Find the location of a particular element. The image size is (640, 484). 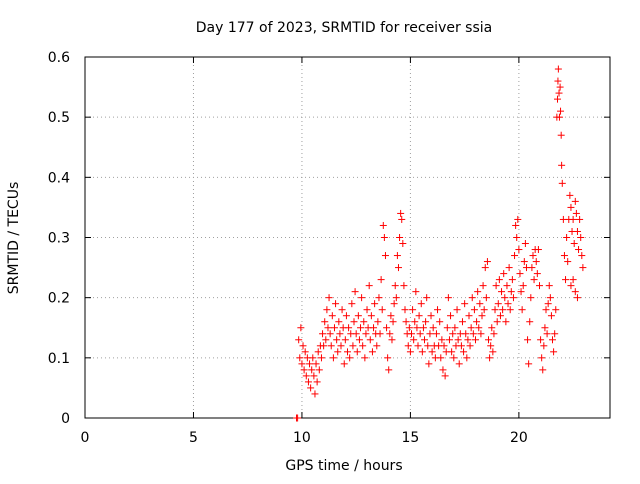

x-tick-label: 0 is located at coordinates (85, 438).